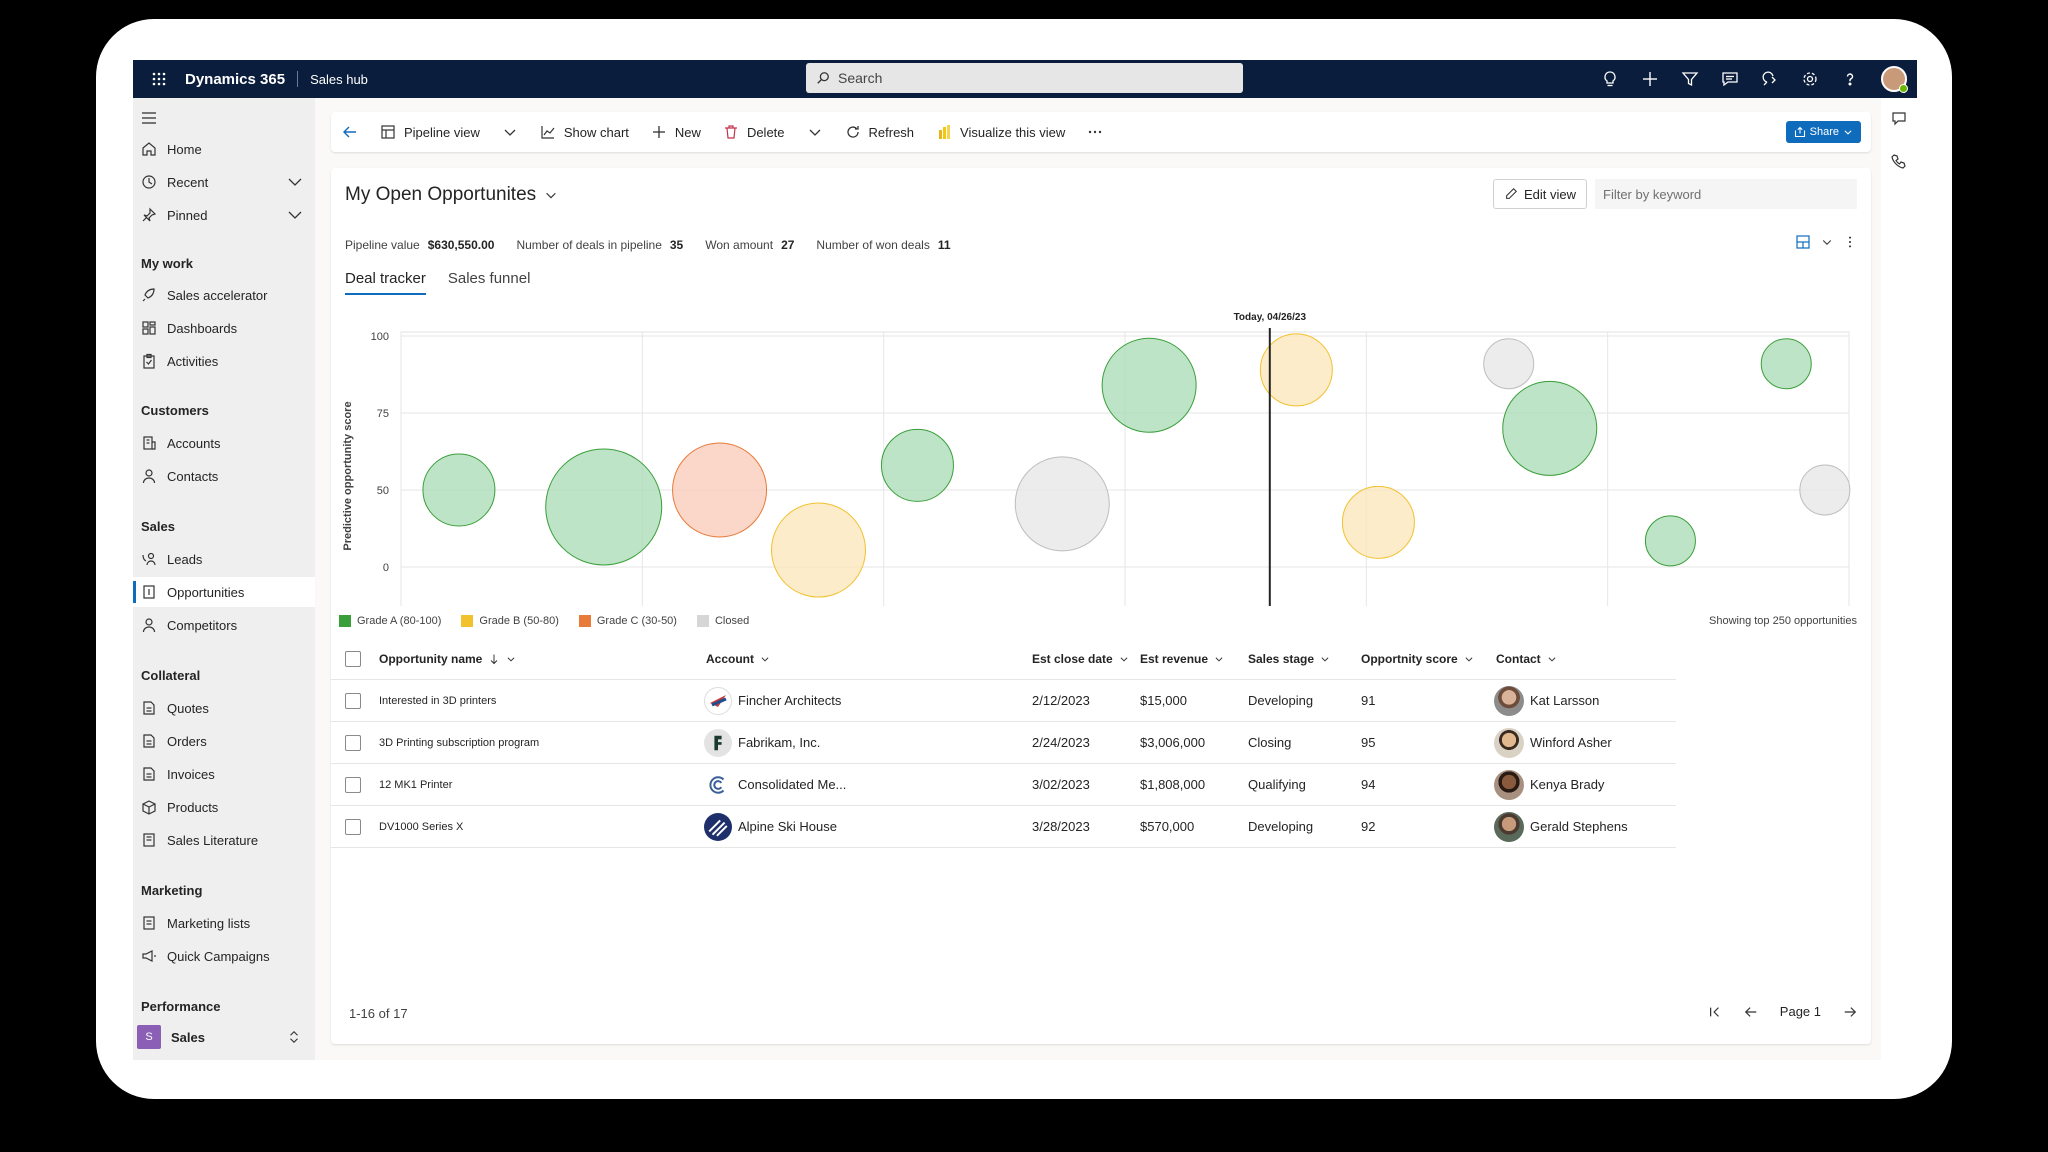 The width and height of the screenshot is (2048, 1152). I want to click on cell-account: Fincher Architects, so click(772, 700).